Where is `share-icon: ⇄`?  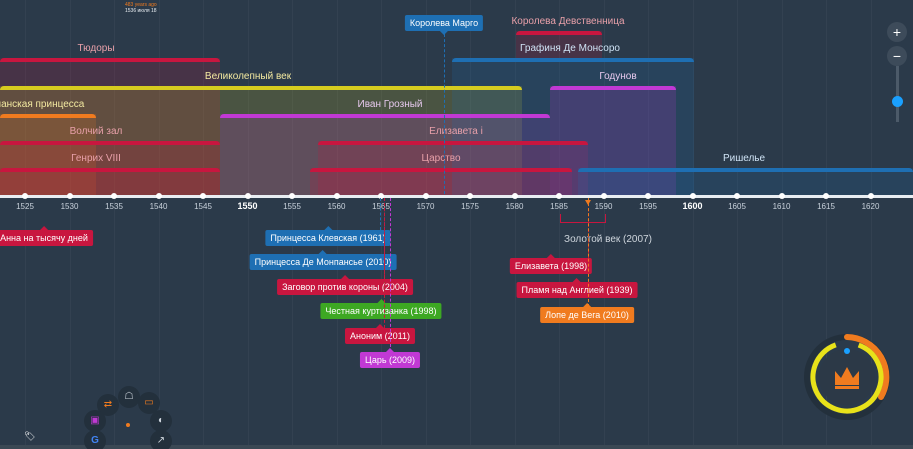 share-icon: ⇄ is located at coordinates (108, 404).